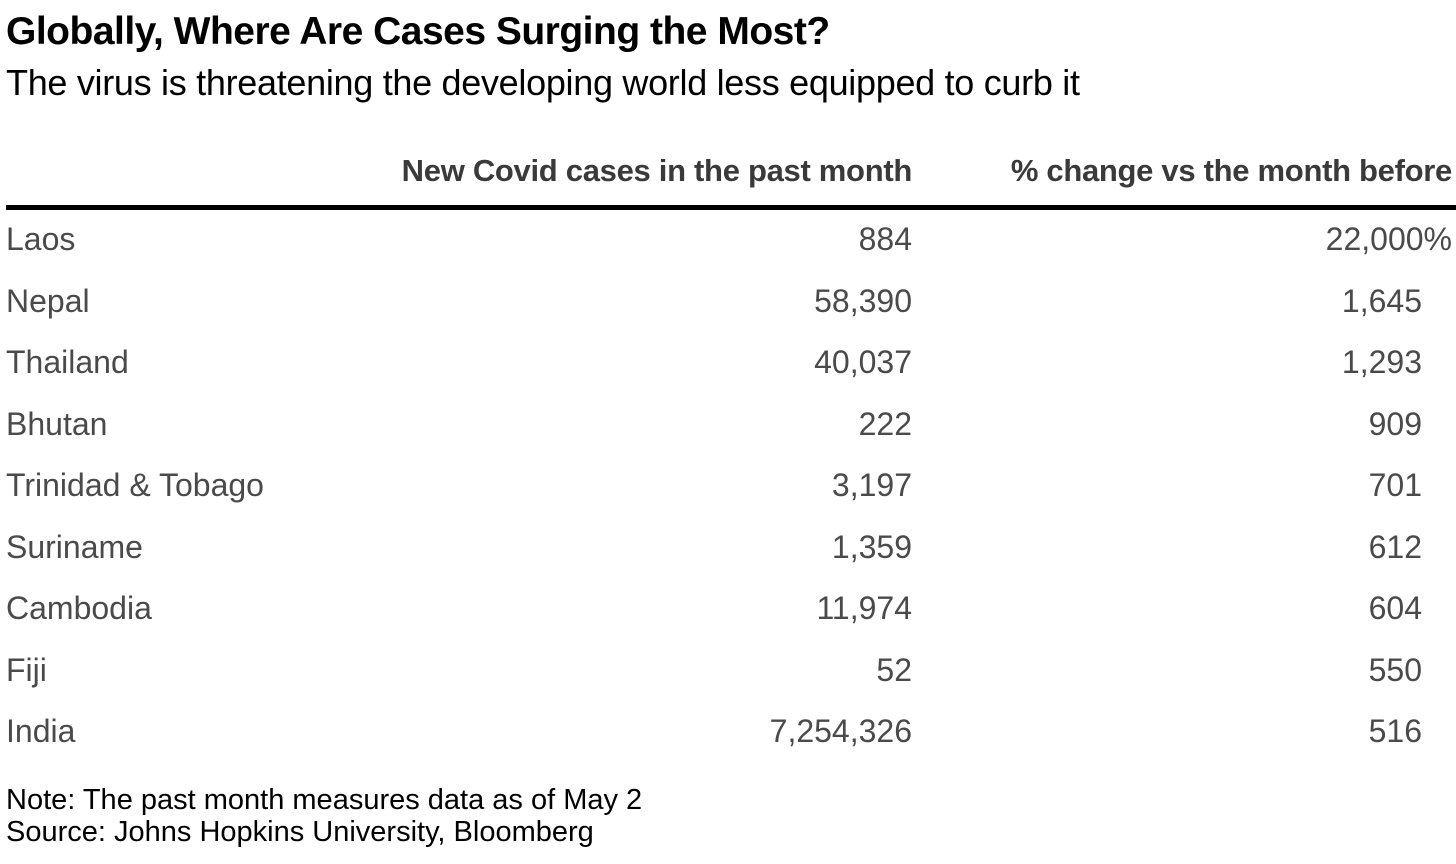  I want to click on new-cases-cell: 1,359, so click(871, 546).